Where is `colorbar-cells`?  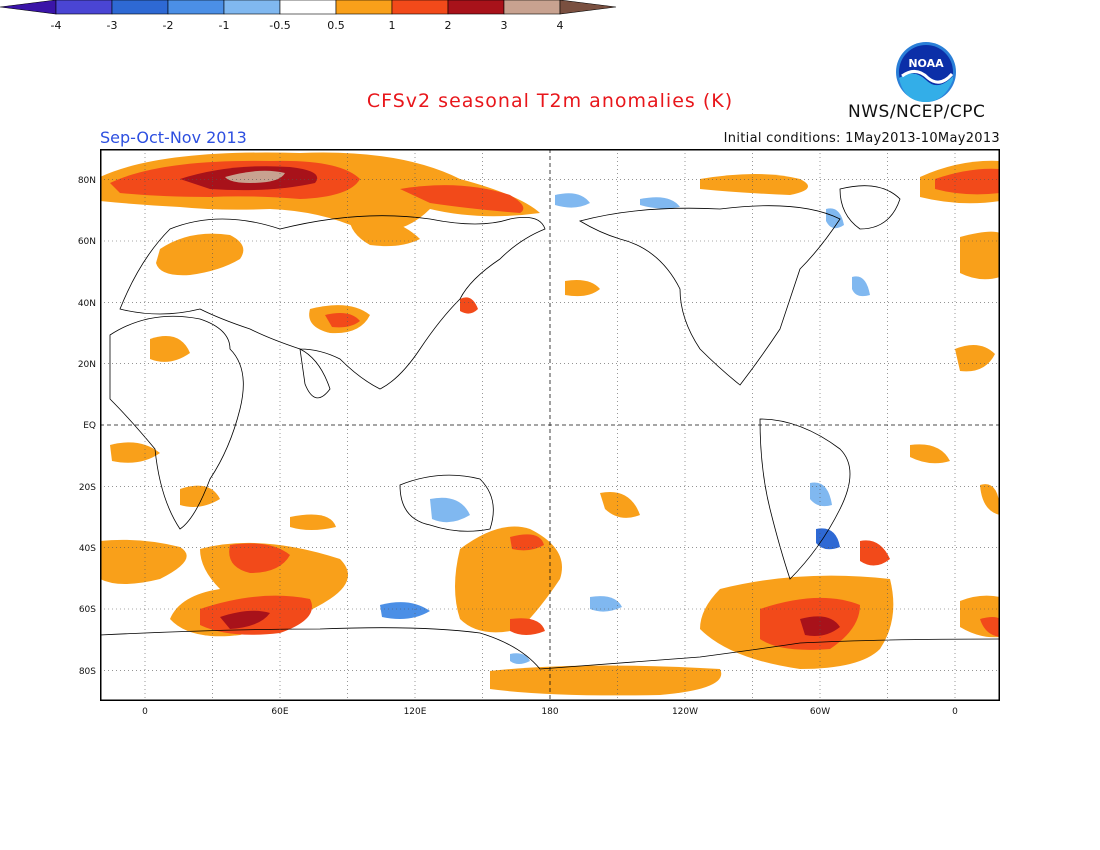
colorbar-cells is located at coordinates (308, 7).